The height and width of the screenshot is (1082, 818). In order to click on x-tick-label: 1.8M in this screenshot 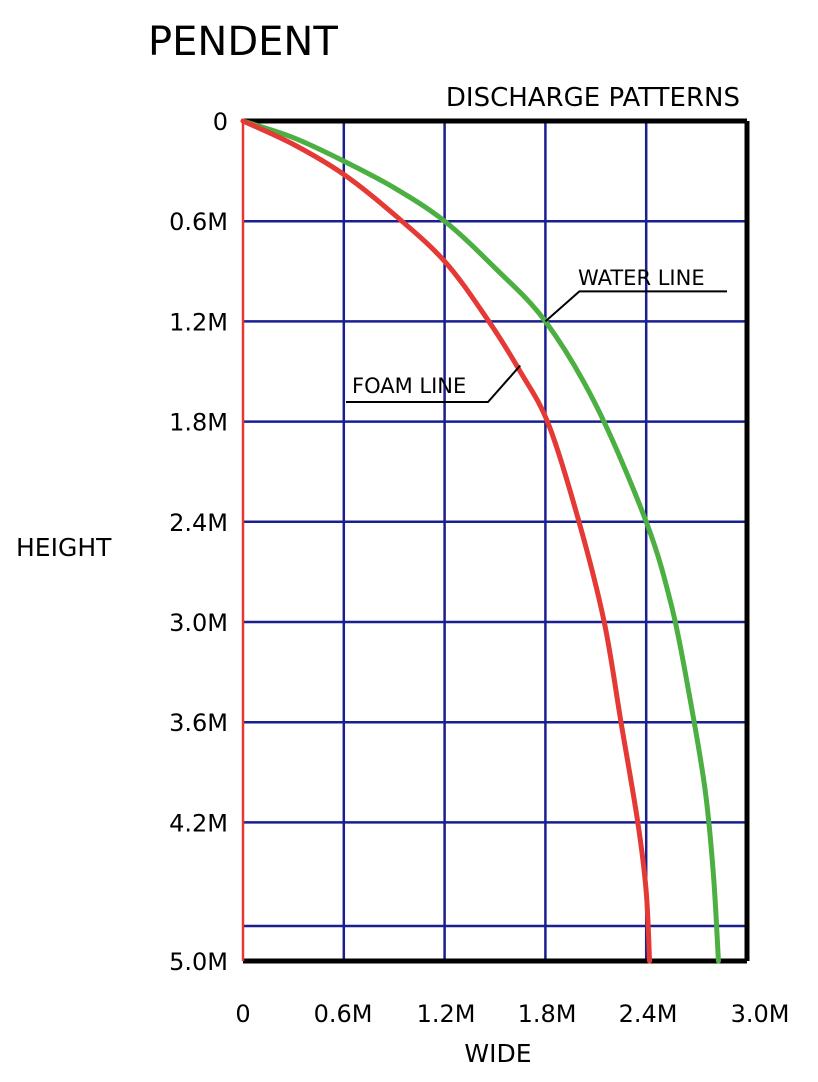, I will do `click(547, 1014)`.